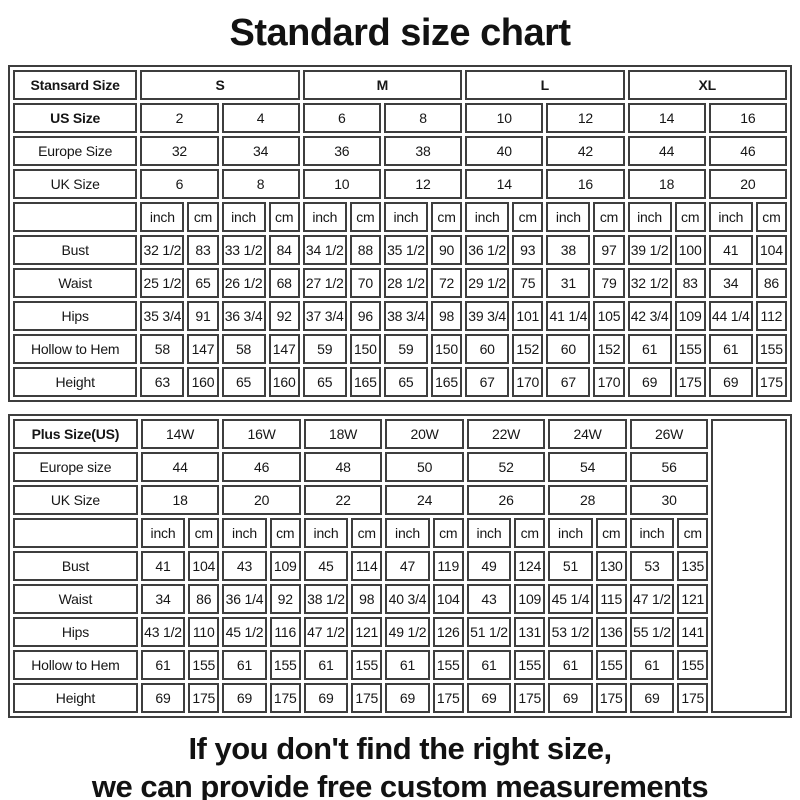 The image size is (800, 800). Describe the element at coordinates (609, 283) in the screenshot. I see `standard-size-table-waist-cell: 79` at that location.